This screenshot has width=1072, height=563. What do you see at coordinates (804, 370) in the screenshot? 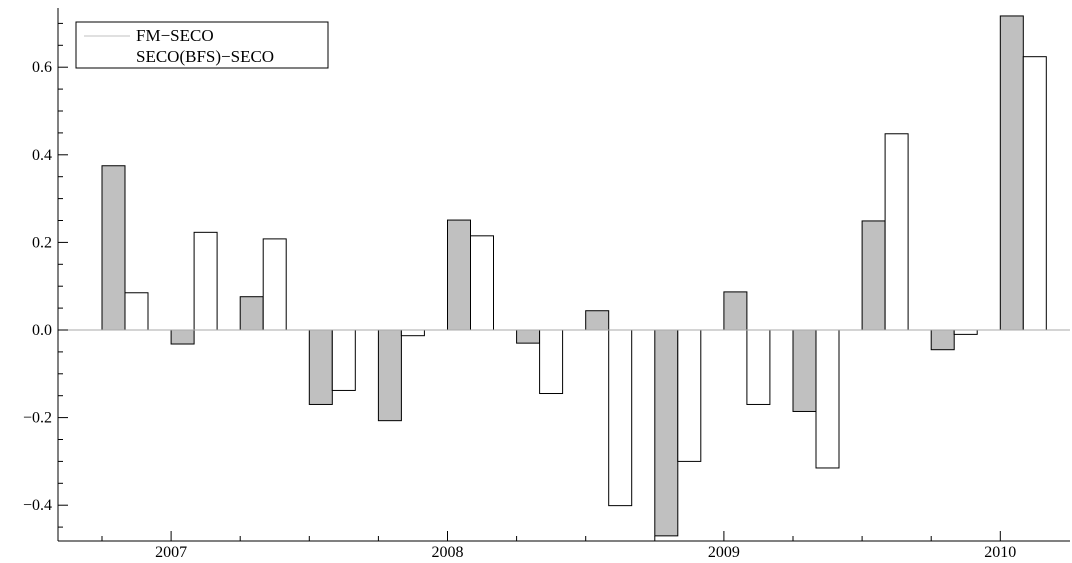
I see `bar-fm-seco-2009Q2` at bounding box center [804, 370].